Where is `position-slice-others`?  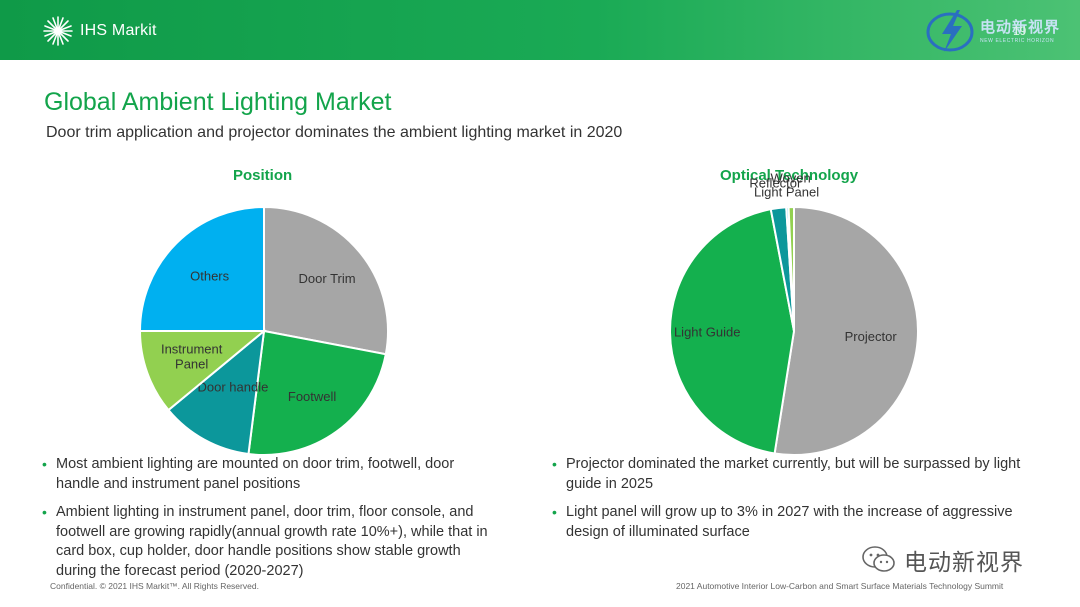
position-slice-others is located at coordinates (201, 268).